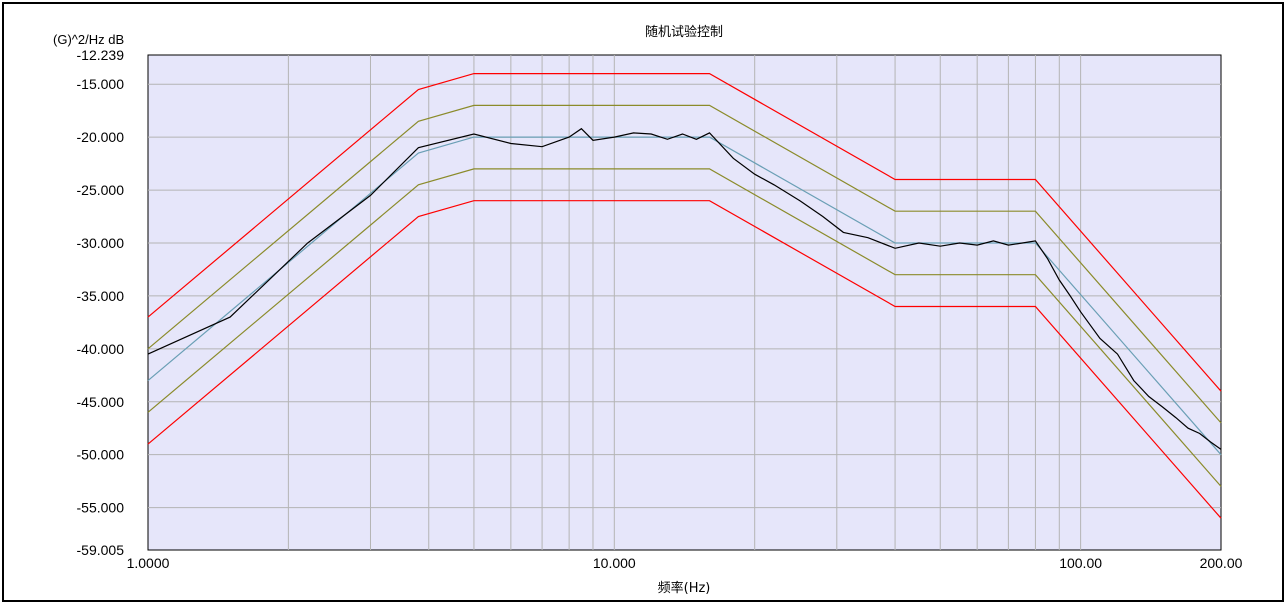 The width and height of the screenshot is (1288, 606). Describe the element at coordinates (101, 402) in the screenshot. I see `y-tick-label: -45.000` at that location.